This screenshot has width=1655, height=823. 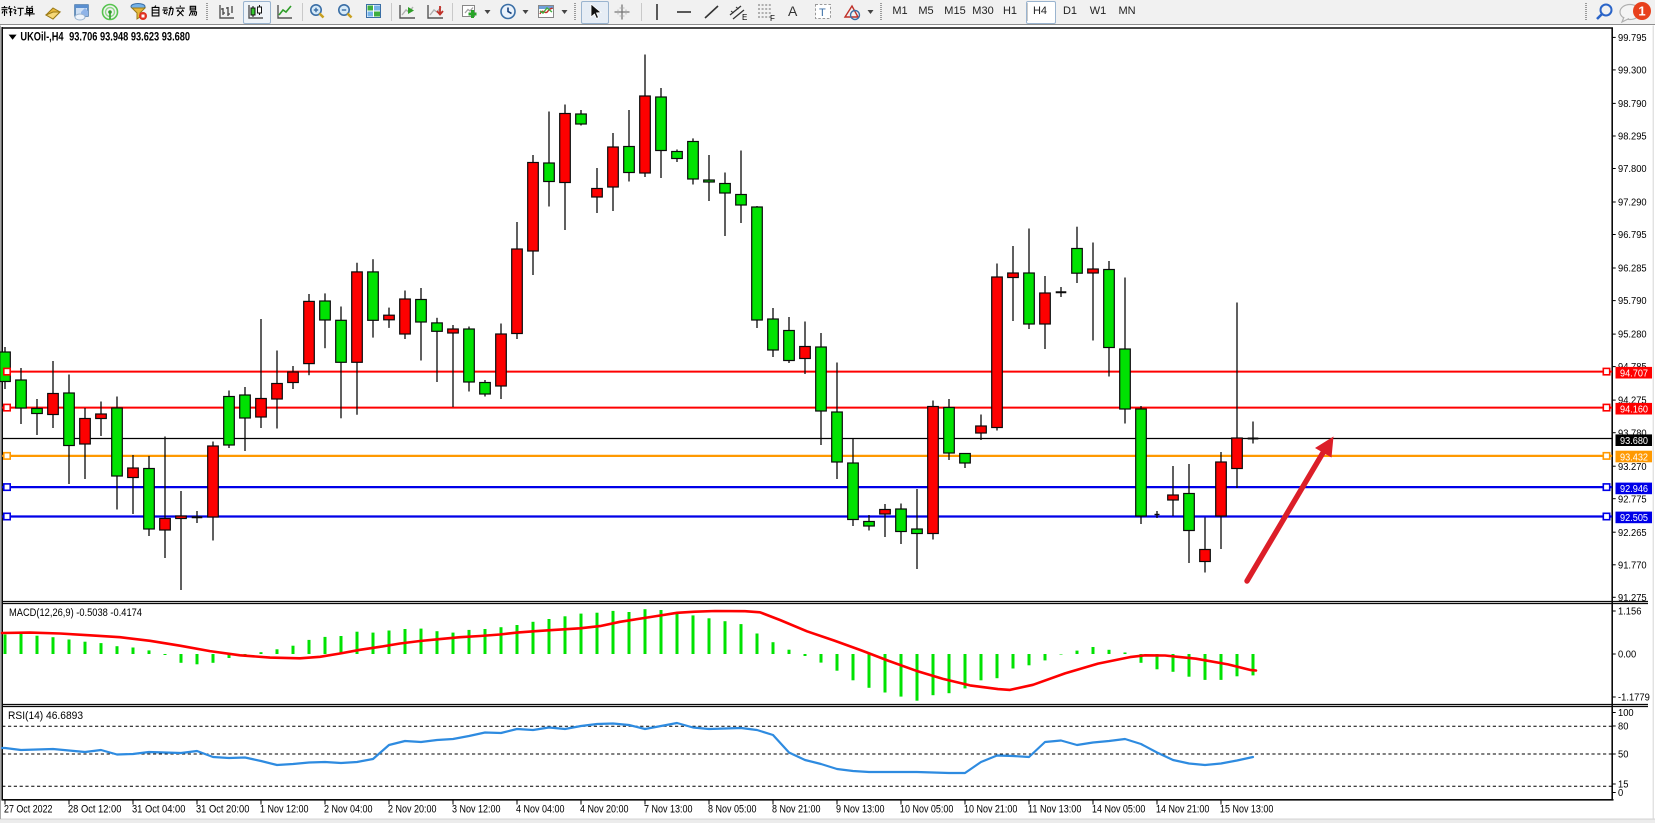 What do you see at coordinates (732, 810) in the screenshot?
I see `svg-text: 8 Nov 05:00` at bounding box center [732, 810].